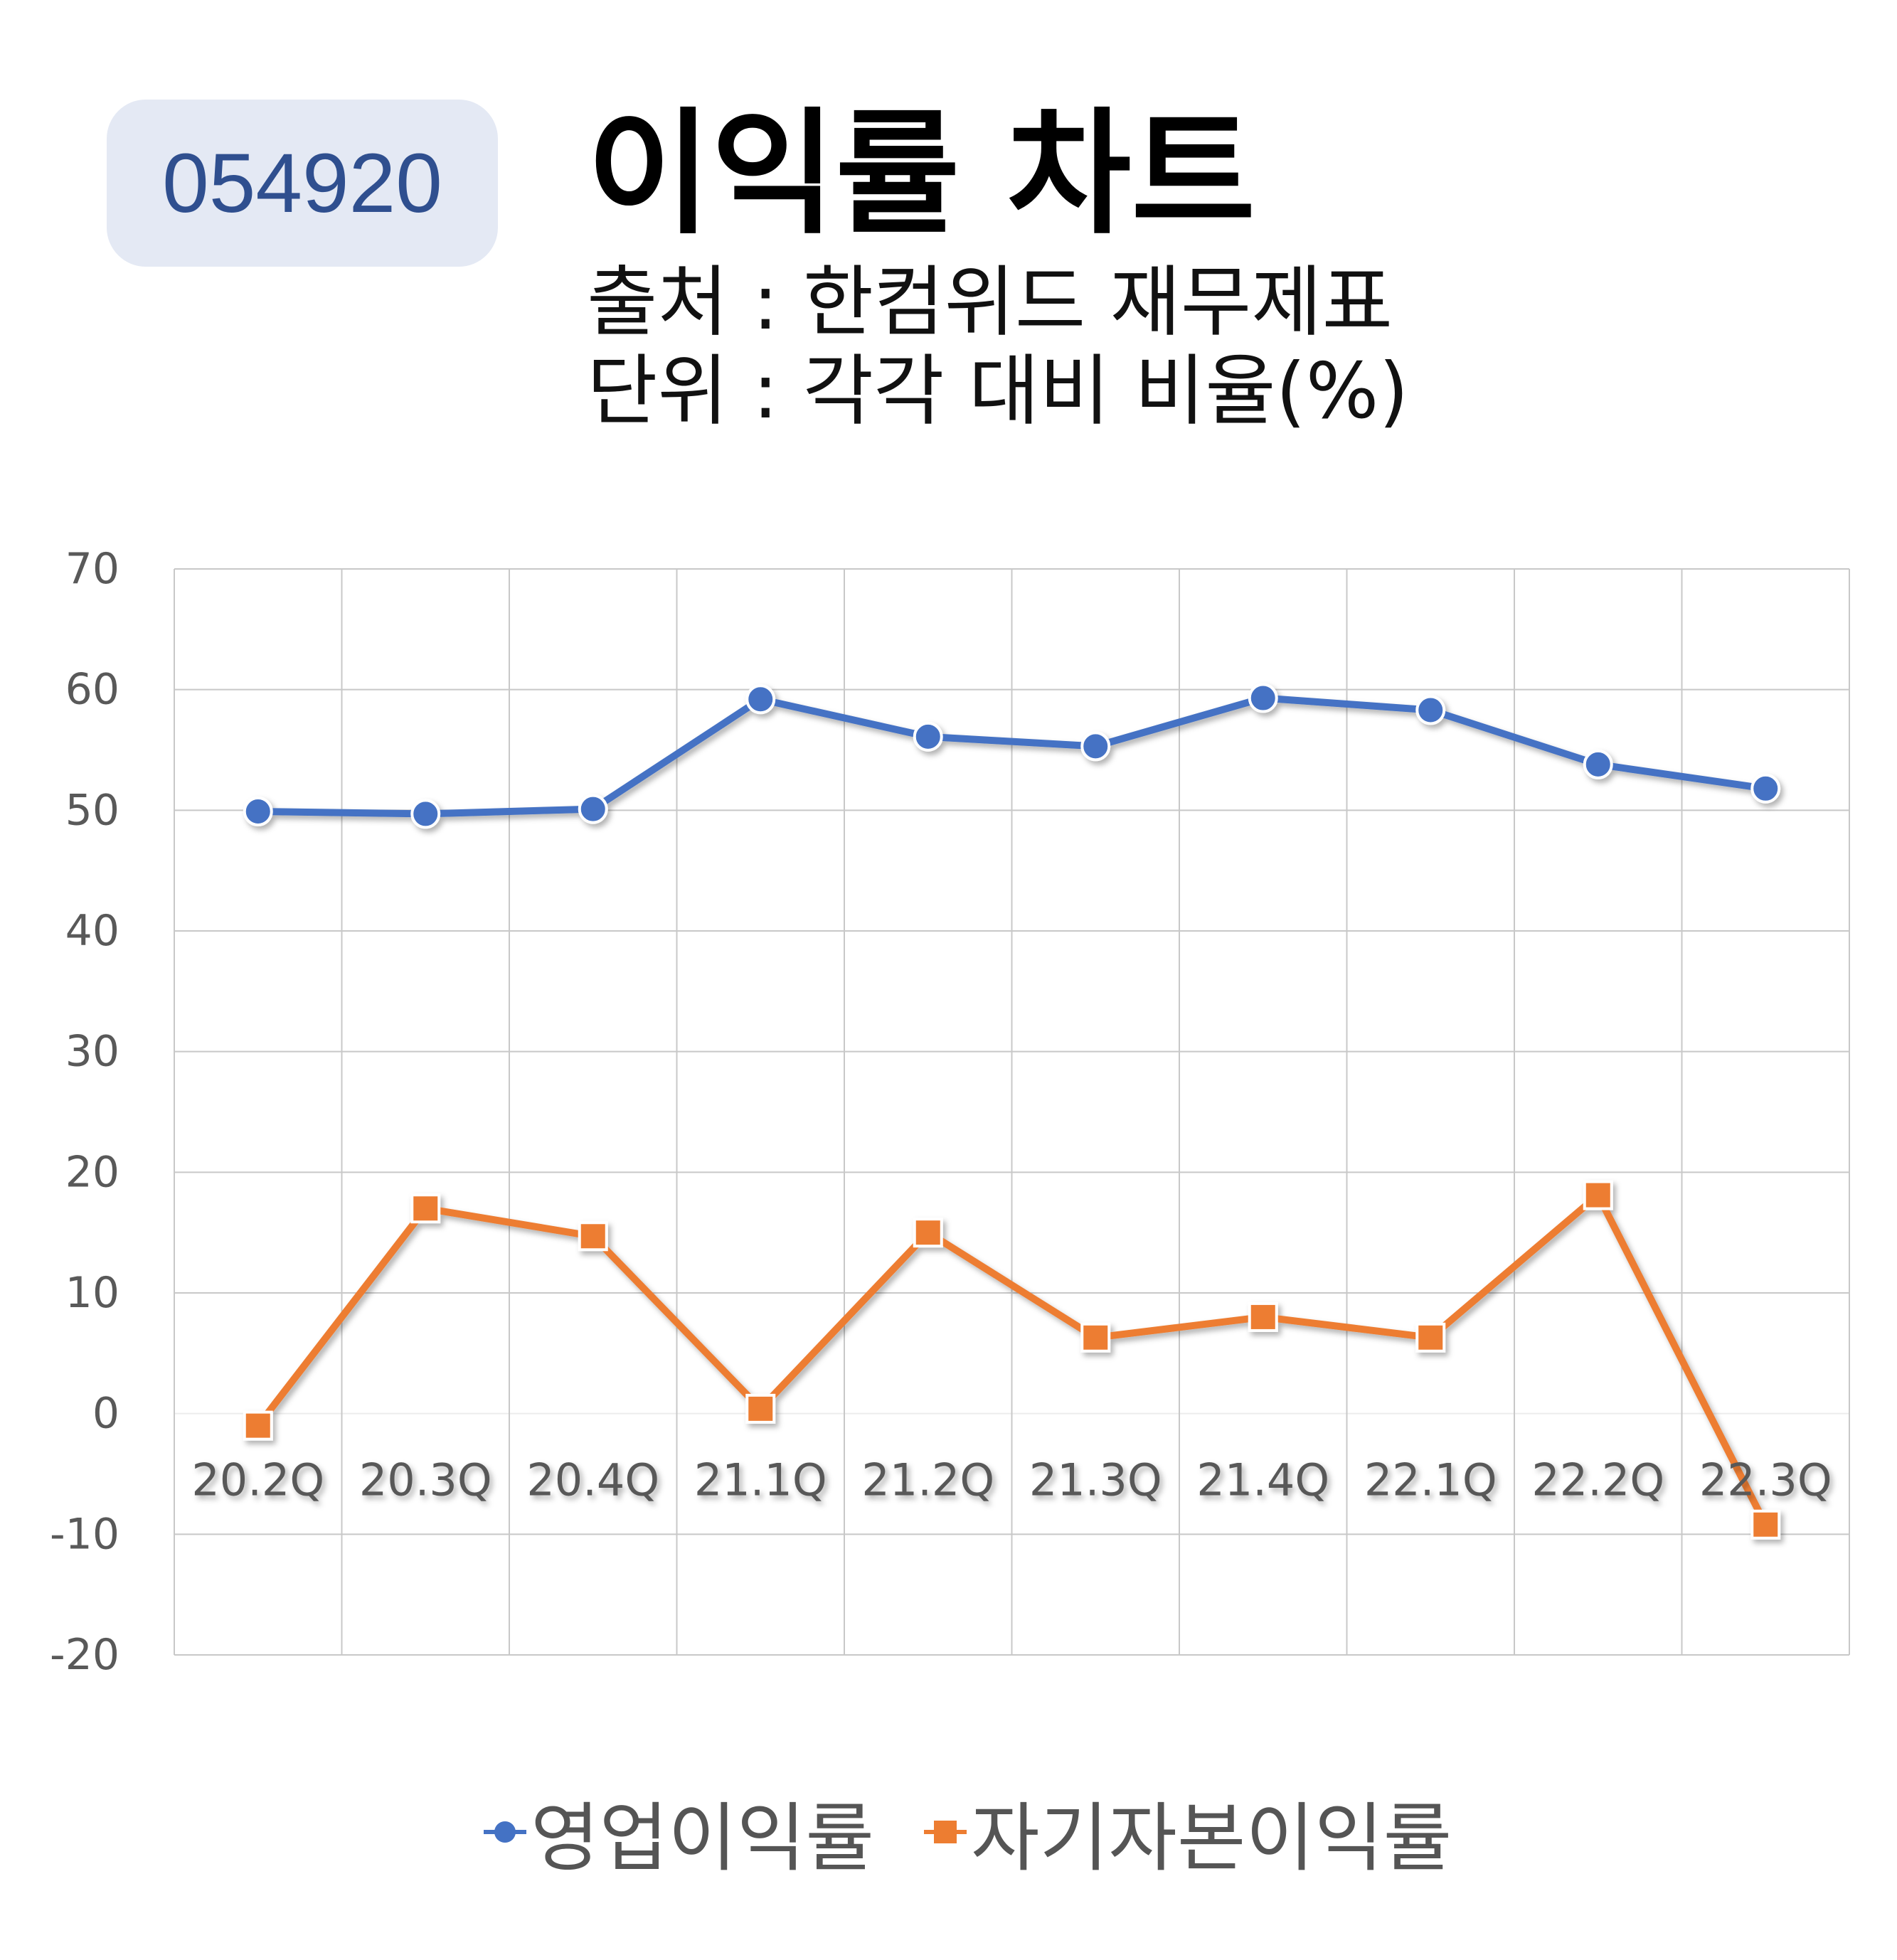 The image size is (1897, 1960). I want to click on legend-item-roe: 자기자본이익률, so click(1188, 1832).